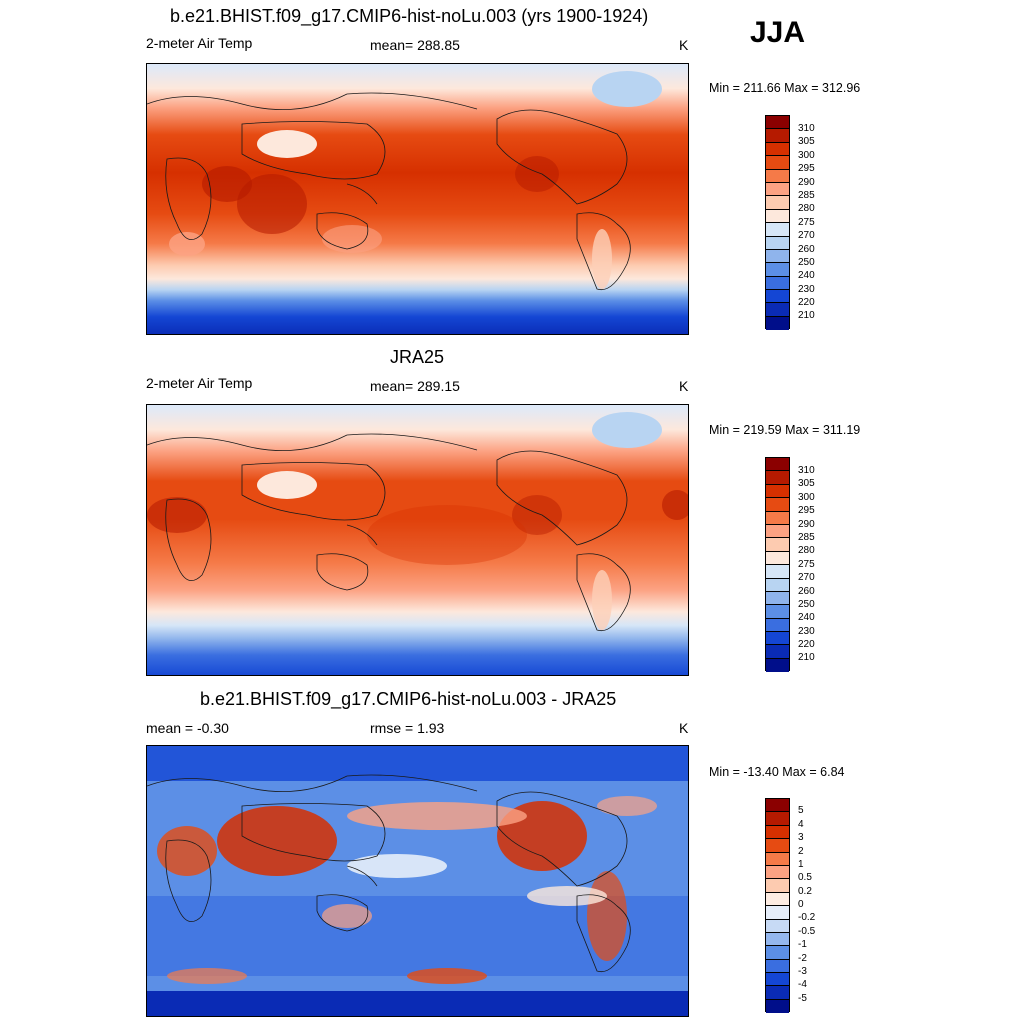 The image size is (1024, 1024). I want to click on colorbar-label: -0.5, so click(807, 931).